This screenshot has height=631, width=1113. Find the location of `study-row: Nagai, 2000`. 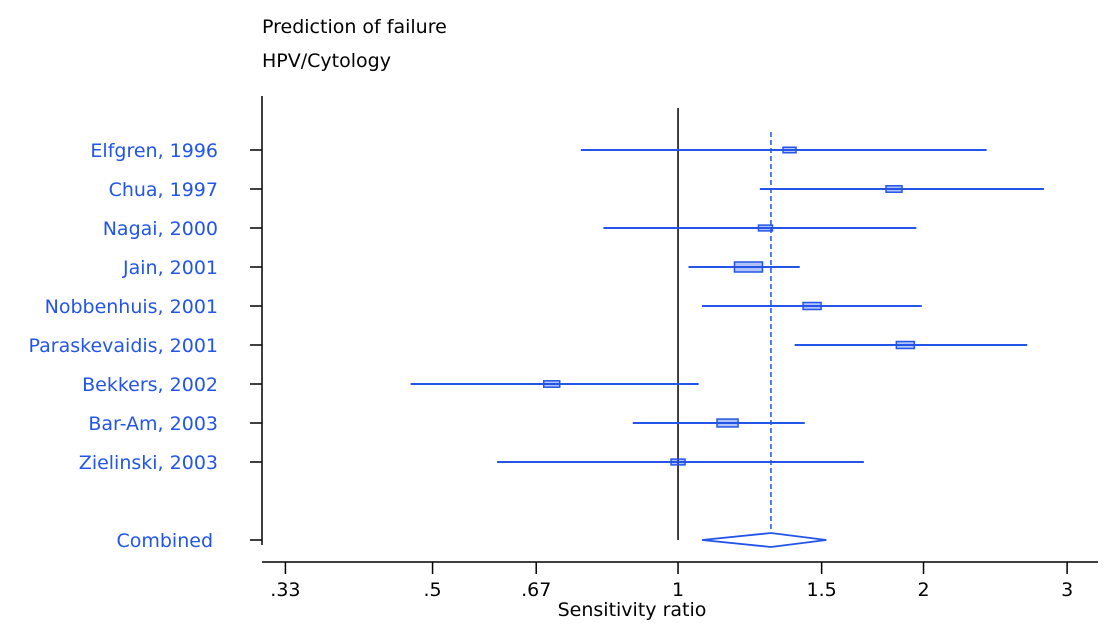

study-row: Nagai, 2000 is located at coordinates (510, 229).